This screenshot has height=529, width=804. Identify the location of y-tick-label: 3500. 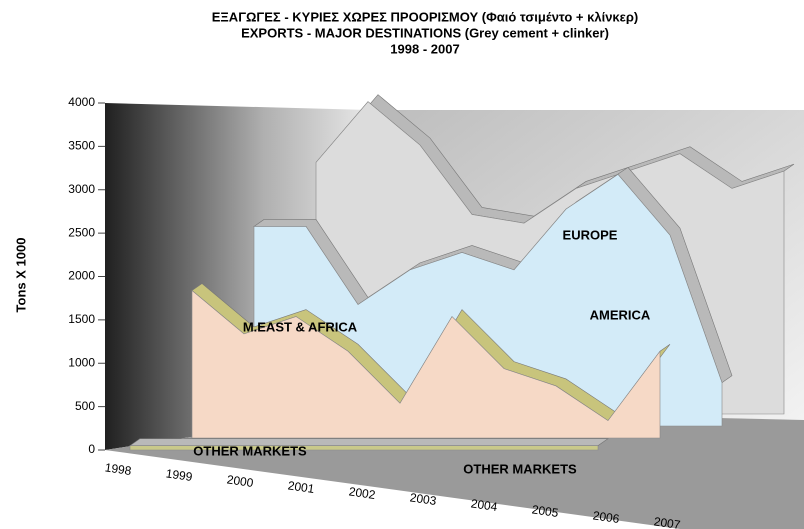
(81, 146).